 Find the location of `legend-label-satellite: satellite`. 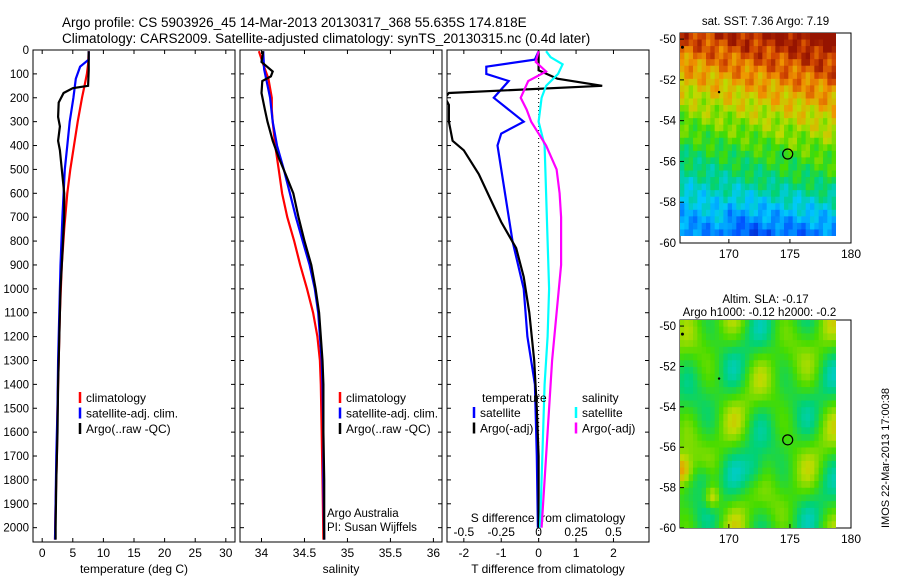

legend-label-satellite: satellite is located at coordinates (500, 413).